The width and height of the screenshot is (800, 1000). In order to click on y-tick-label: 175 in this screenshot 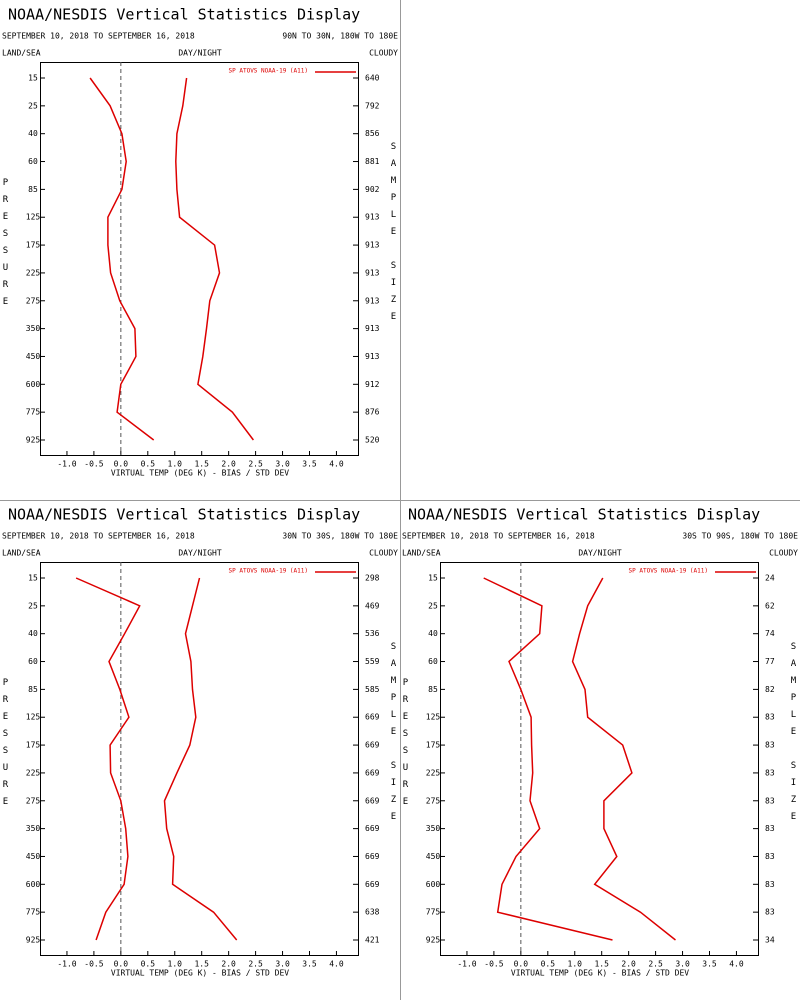, I will do `click(433, 745)`.